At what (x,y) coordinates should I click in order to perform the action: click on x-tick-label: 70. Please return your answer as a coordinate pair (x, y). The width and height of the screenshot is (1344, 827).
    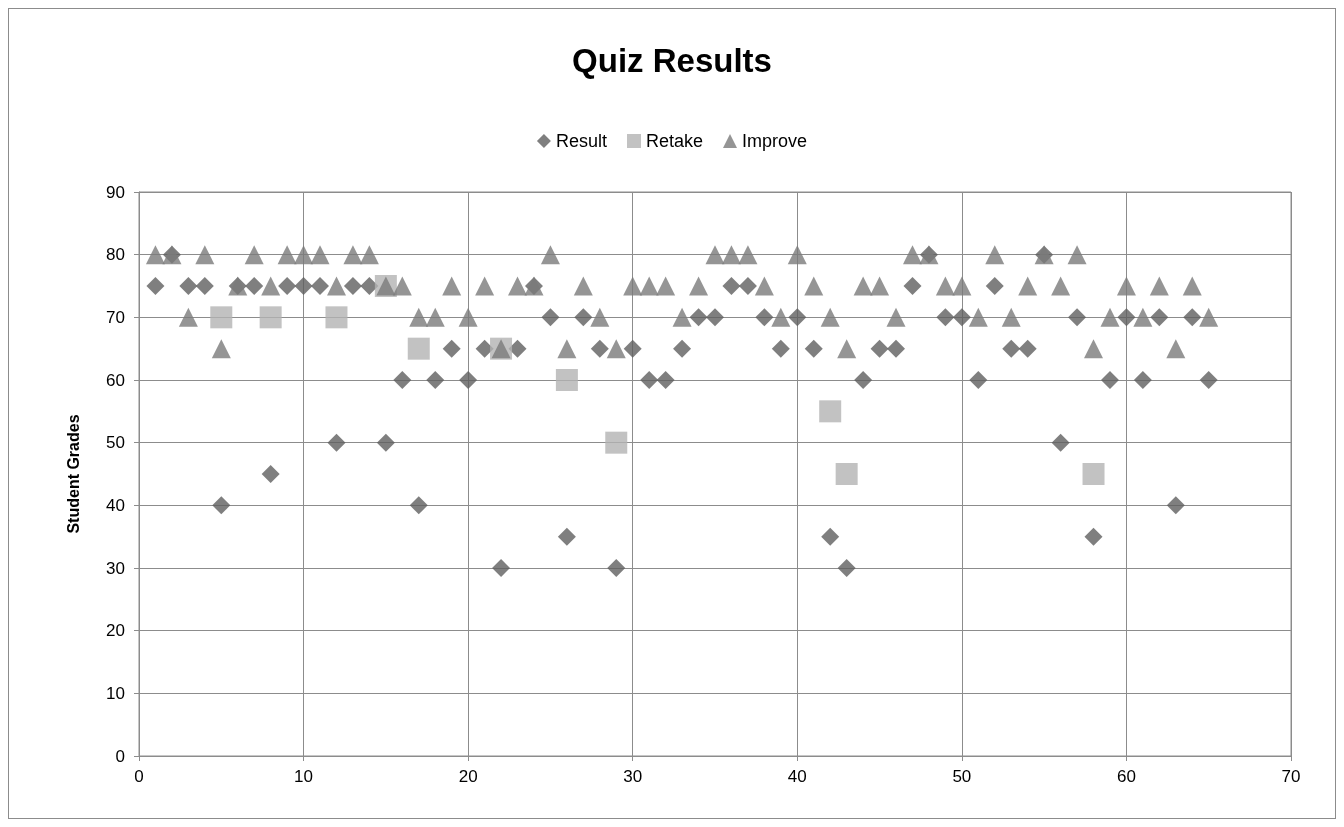
    Looking at the image, I should click on (1291, 776).